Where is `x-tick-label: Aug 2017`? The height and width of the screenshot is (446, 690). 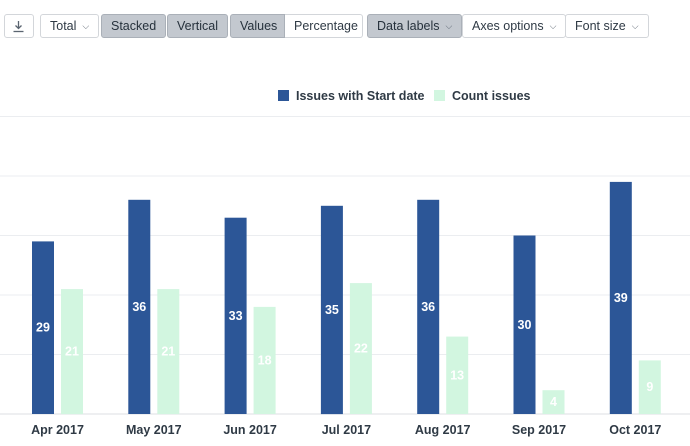
x-tick-label: Aug 2017 is located at coordinates (443, 430).